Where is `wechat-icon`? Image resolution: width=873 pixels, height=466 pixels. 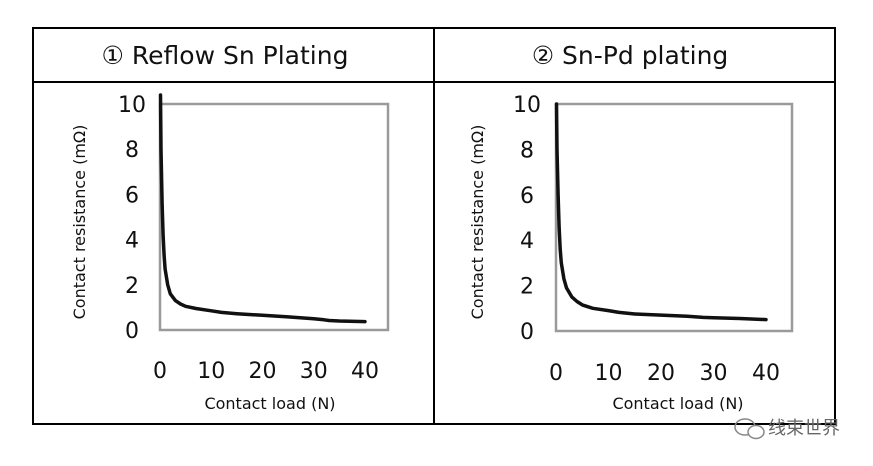
wechat-icon is located at coordinates (749, 429).